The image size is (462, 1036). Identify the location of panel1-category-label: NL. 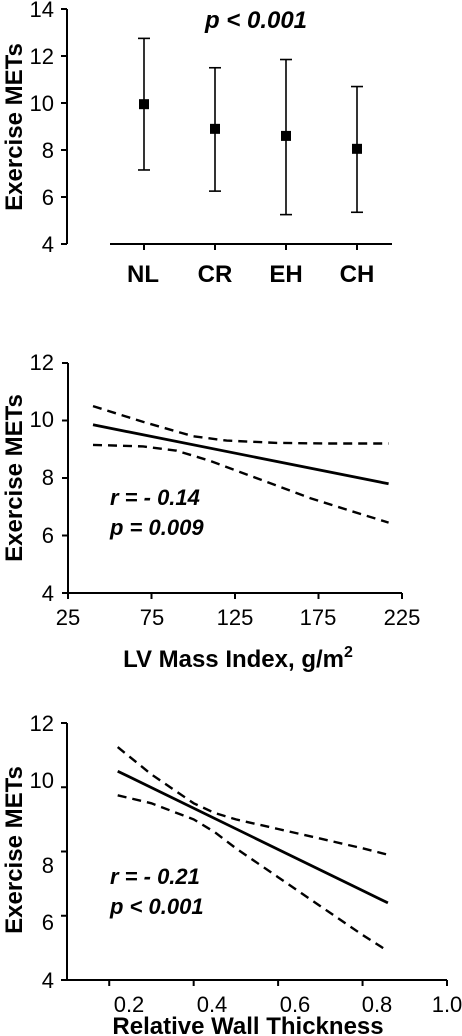
(143, 274).